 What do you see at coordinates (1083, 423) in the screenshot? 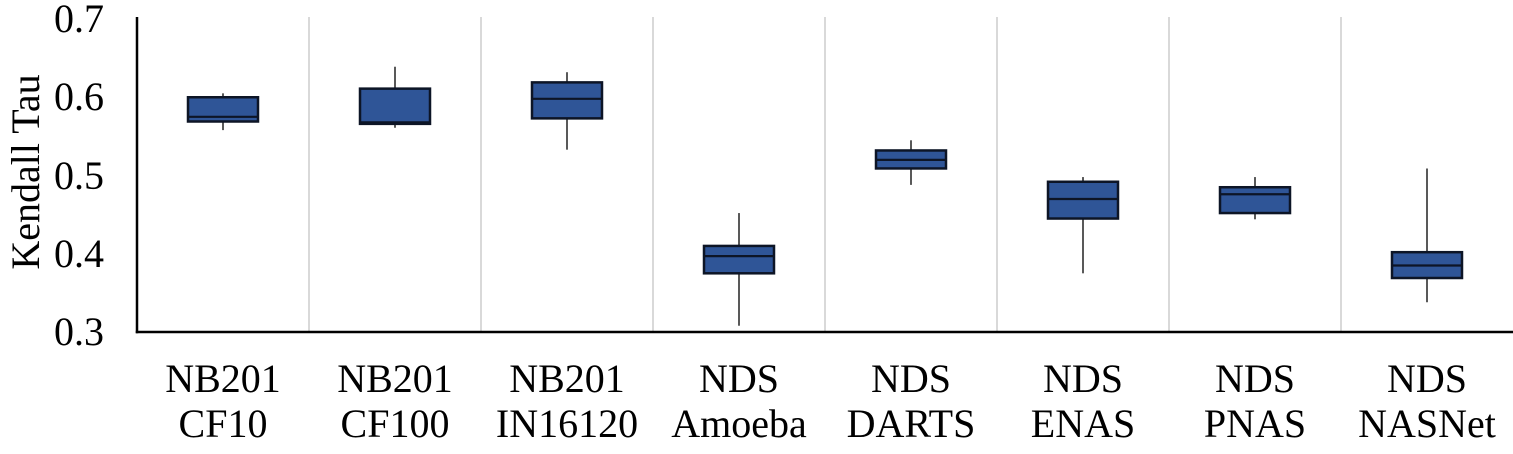
I see `x-category-label-line2: ENAS` at bounding box center [1083, 423].